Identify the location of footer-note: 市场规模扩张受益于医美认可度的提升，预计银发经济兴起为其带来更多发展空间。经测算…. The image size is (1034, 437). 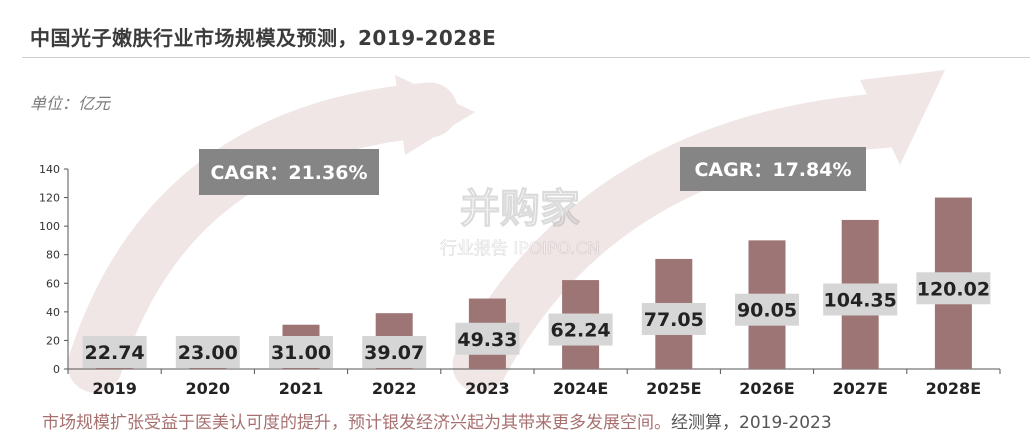
(437, 420).